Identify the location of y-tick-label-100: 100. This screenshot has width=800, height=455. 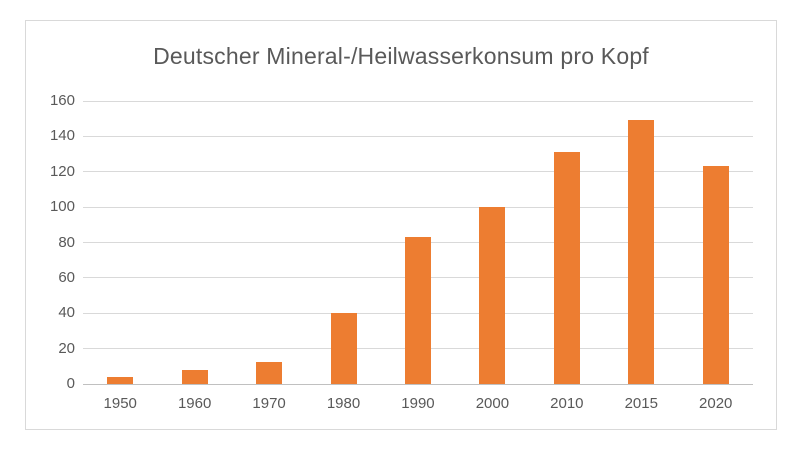
(62, 207).